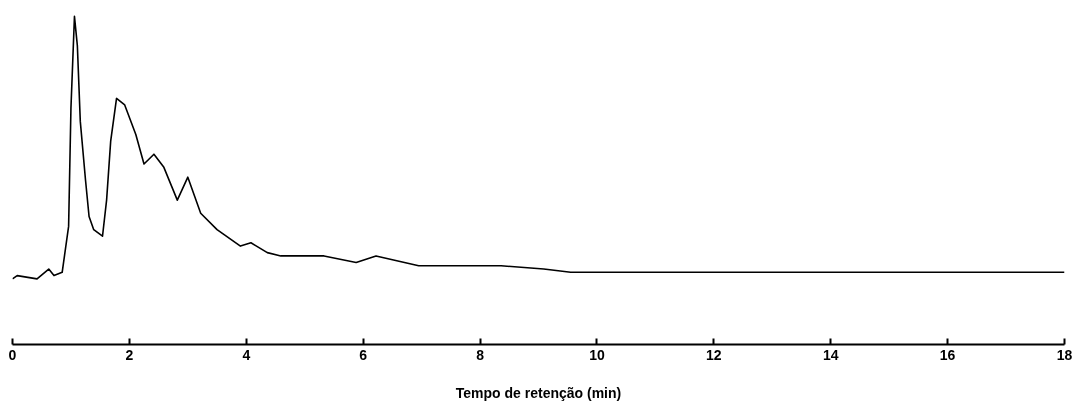 The width and height of the screenshot is (1073, 410). What do you see at coordinates (12, 354) in the screenshot?
I see `x-tick-label: 0` at bounding box center [12, 354].